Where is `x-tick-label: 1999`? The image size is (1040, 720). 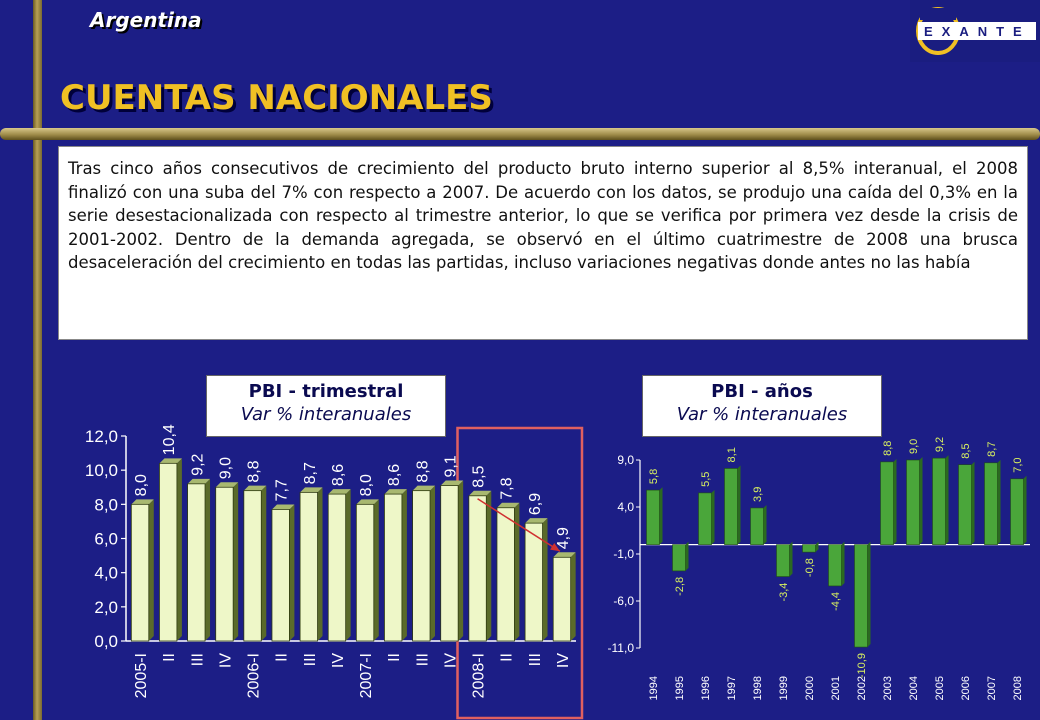
x-tick-label: 1999 is located at coordinates (784, 688).